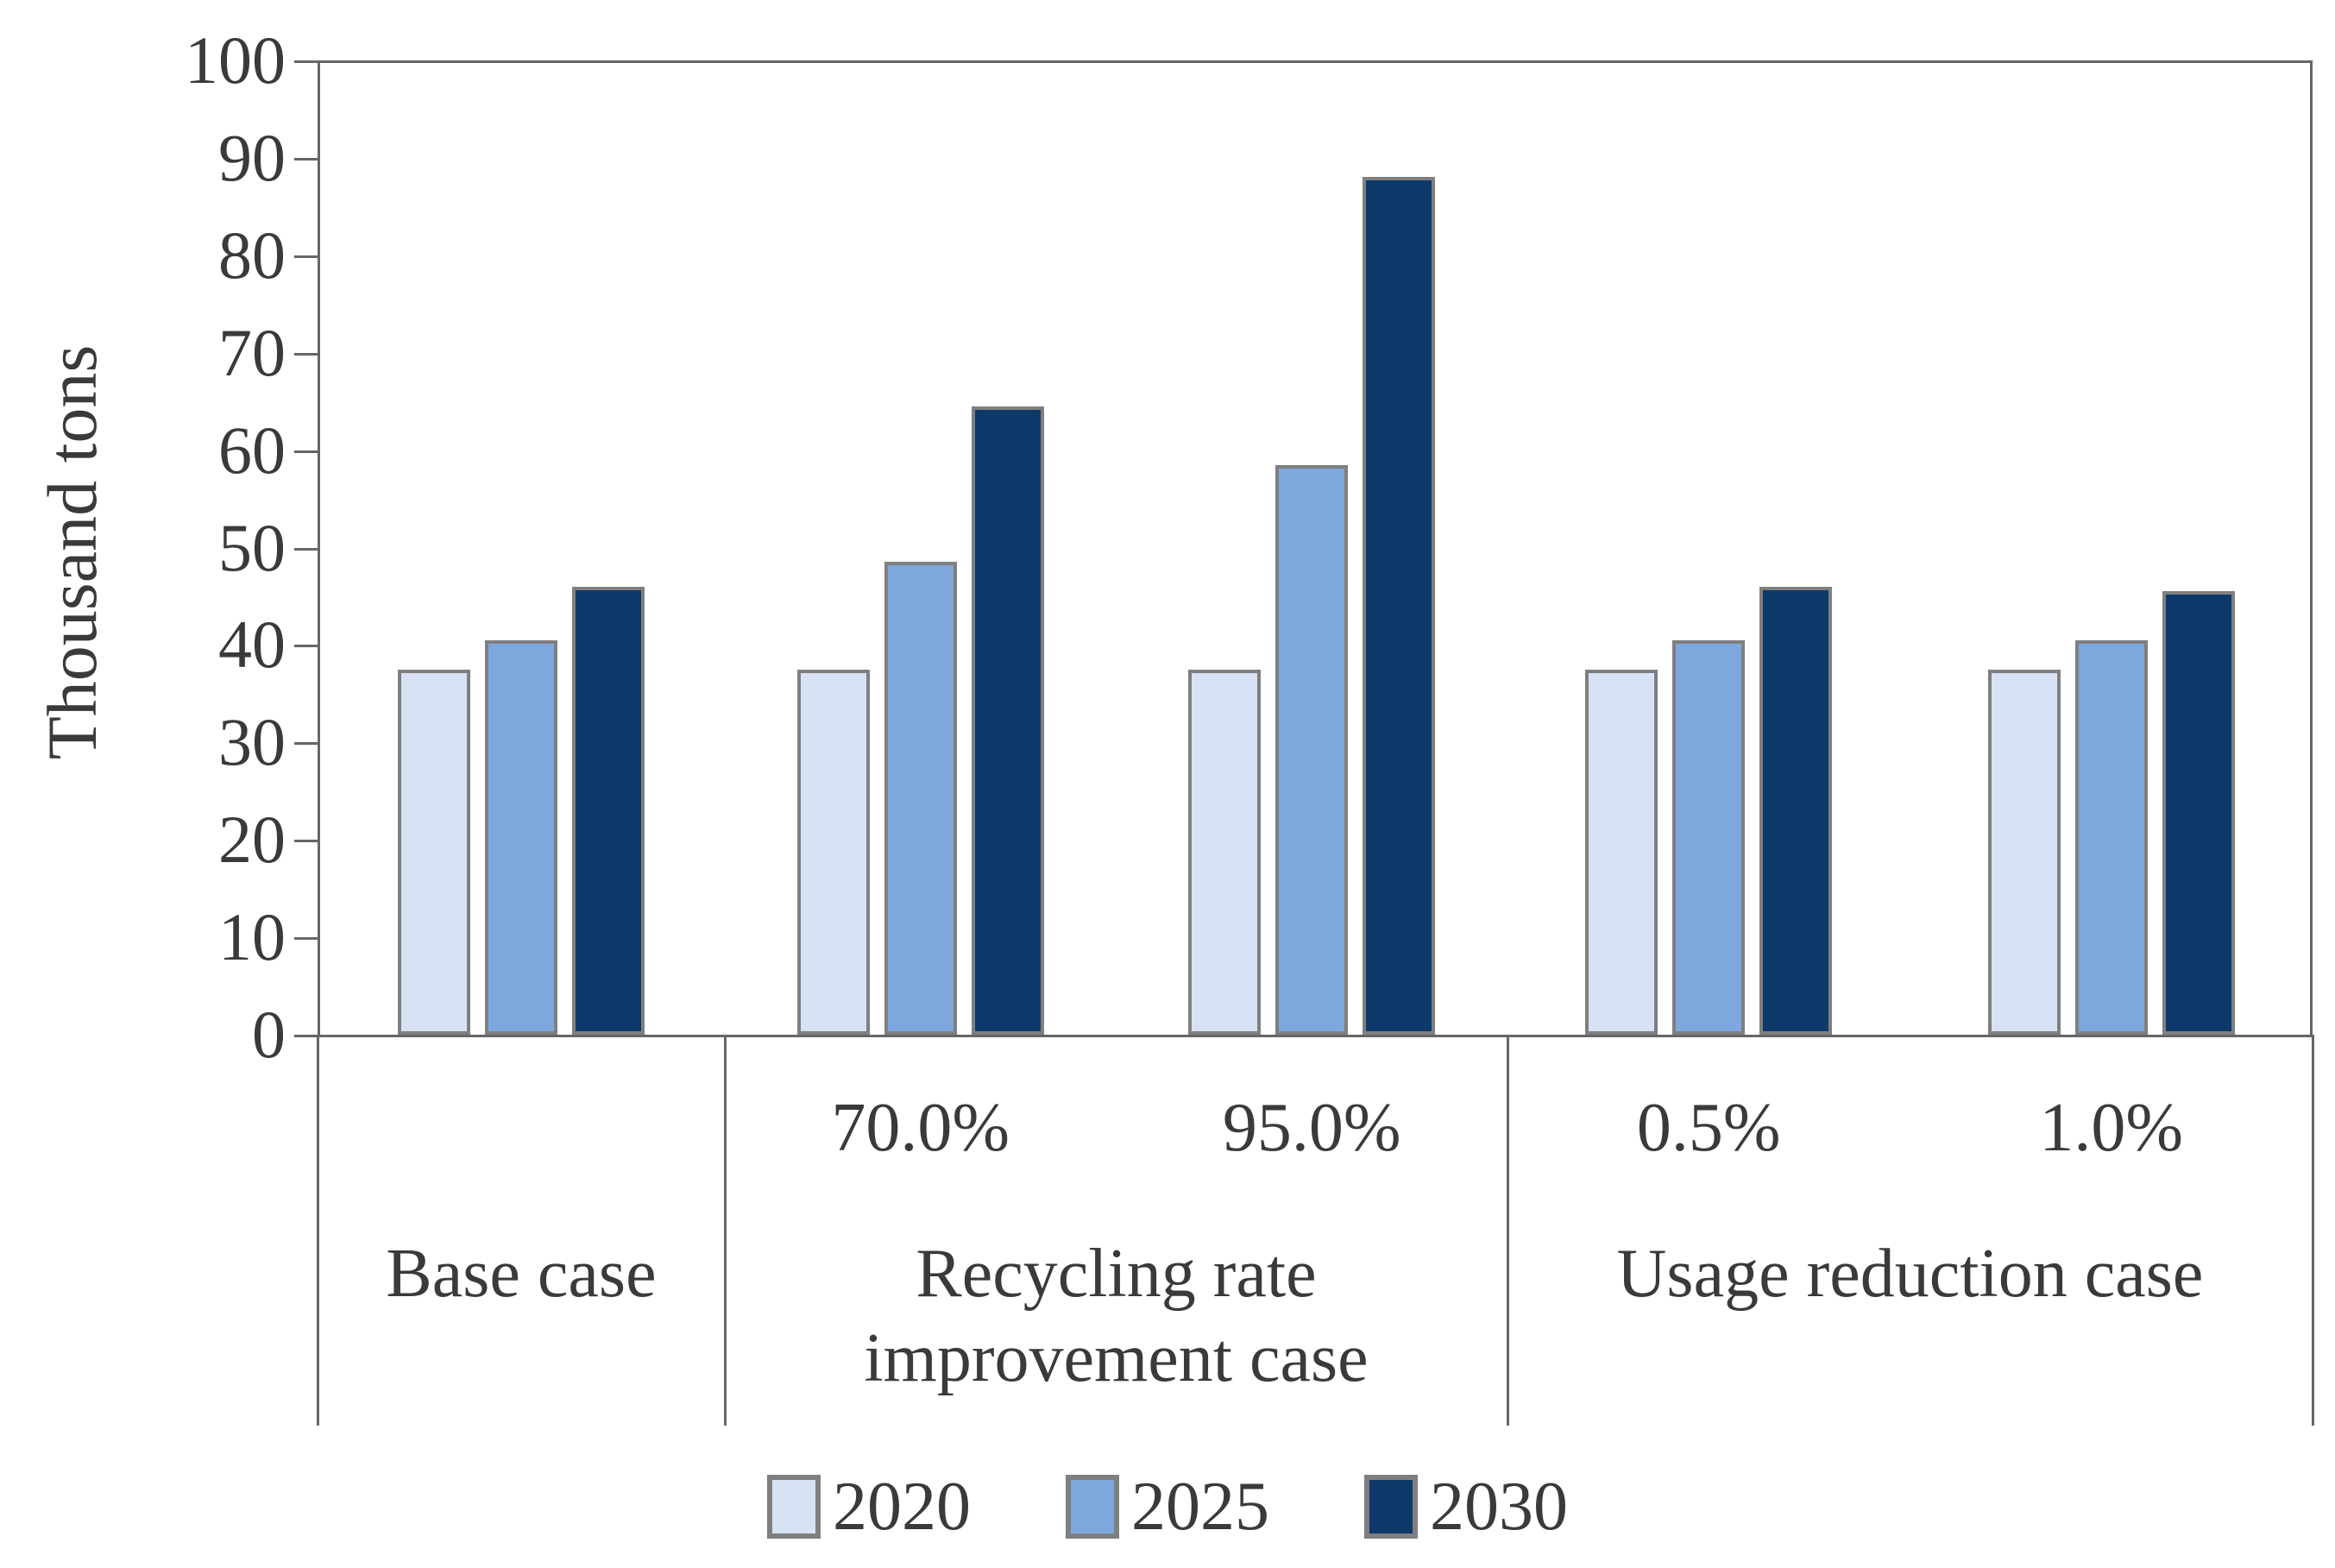 The width and height of the screenshot is (2335, 1568). What do you see at coordinates (2111, 1128) in the screenshot?
I see `subcategory-label: 1.0%` at bounding box center [2111, 1128].